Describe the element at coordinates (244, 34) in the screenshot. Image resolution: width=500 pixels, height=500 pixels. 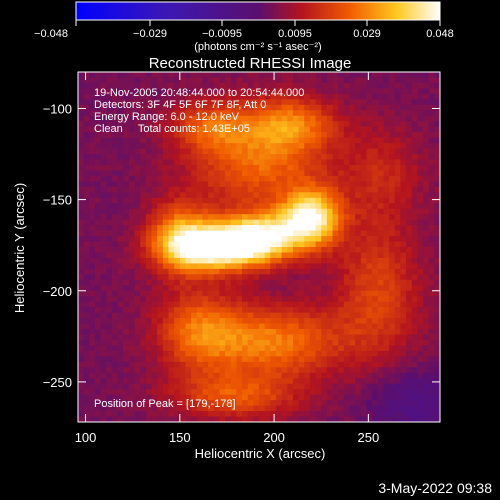
I see `colorbar-tick-labels: −0.048 −0.029 −0.0095 0.0095 0.029 0.048` at that location.